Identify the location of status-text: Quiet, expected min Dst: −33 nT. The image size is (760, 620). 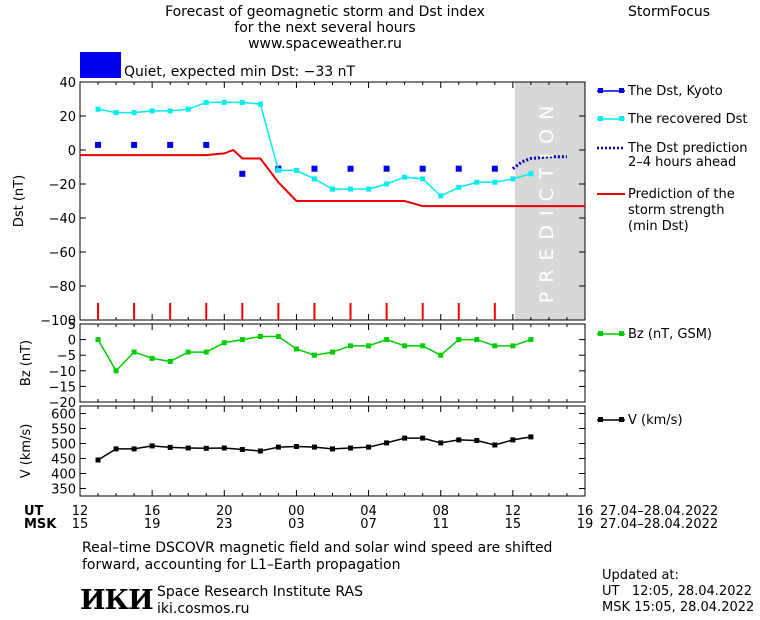
(240, 72).